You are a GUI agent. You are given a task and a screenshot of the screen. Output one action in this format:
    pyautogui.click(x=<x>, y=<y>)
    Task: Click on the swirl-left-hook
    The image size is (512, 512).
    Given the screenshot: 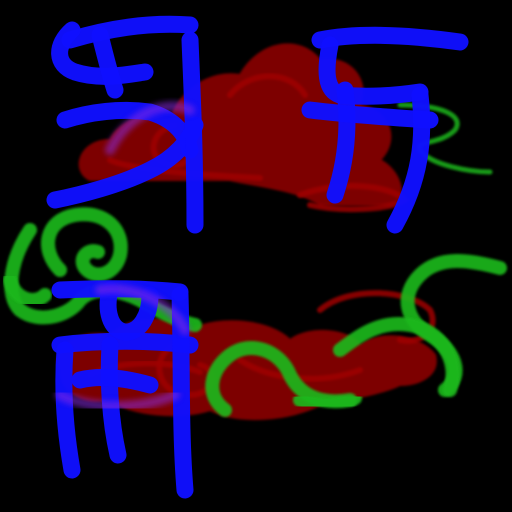 What is the action you would take?
    pyautogui.click(x=27, y=290)
    